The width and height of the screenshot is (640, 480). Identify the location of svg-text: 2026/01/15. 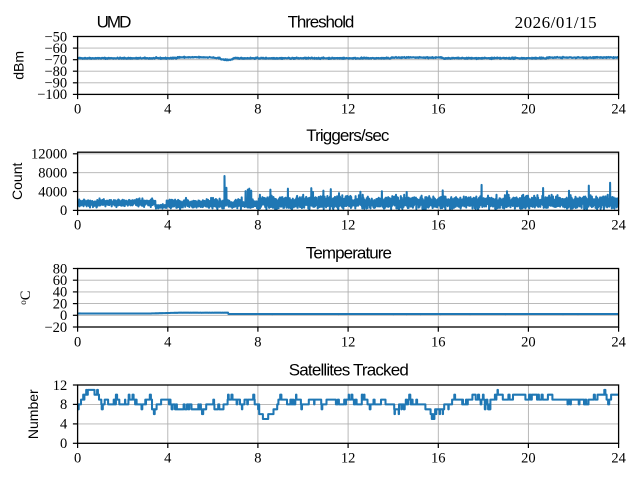
(556, 22).